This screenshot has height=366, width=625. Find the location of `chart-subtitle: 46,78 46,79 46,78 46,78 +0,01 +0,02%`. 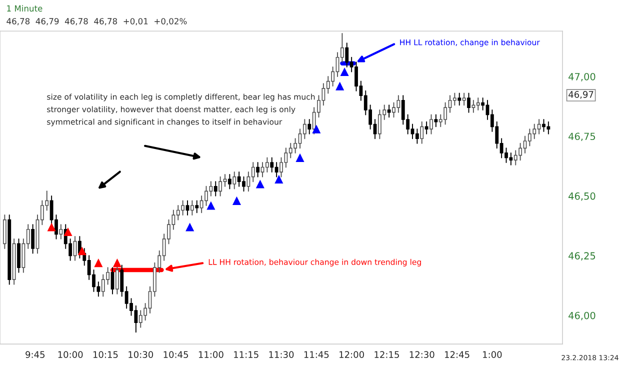

chart-subtitle: 46,78 46,79 46,78 46,78 +0,01 +0,02% is located at coordinates (96, 22).